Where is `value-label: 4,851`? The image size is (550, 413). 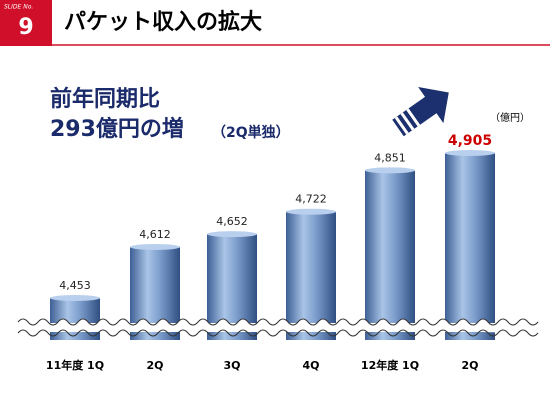
value-label: 4,851 is located at coordinates (390, 157).